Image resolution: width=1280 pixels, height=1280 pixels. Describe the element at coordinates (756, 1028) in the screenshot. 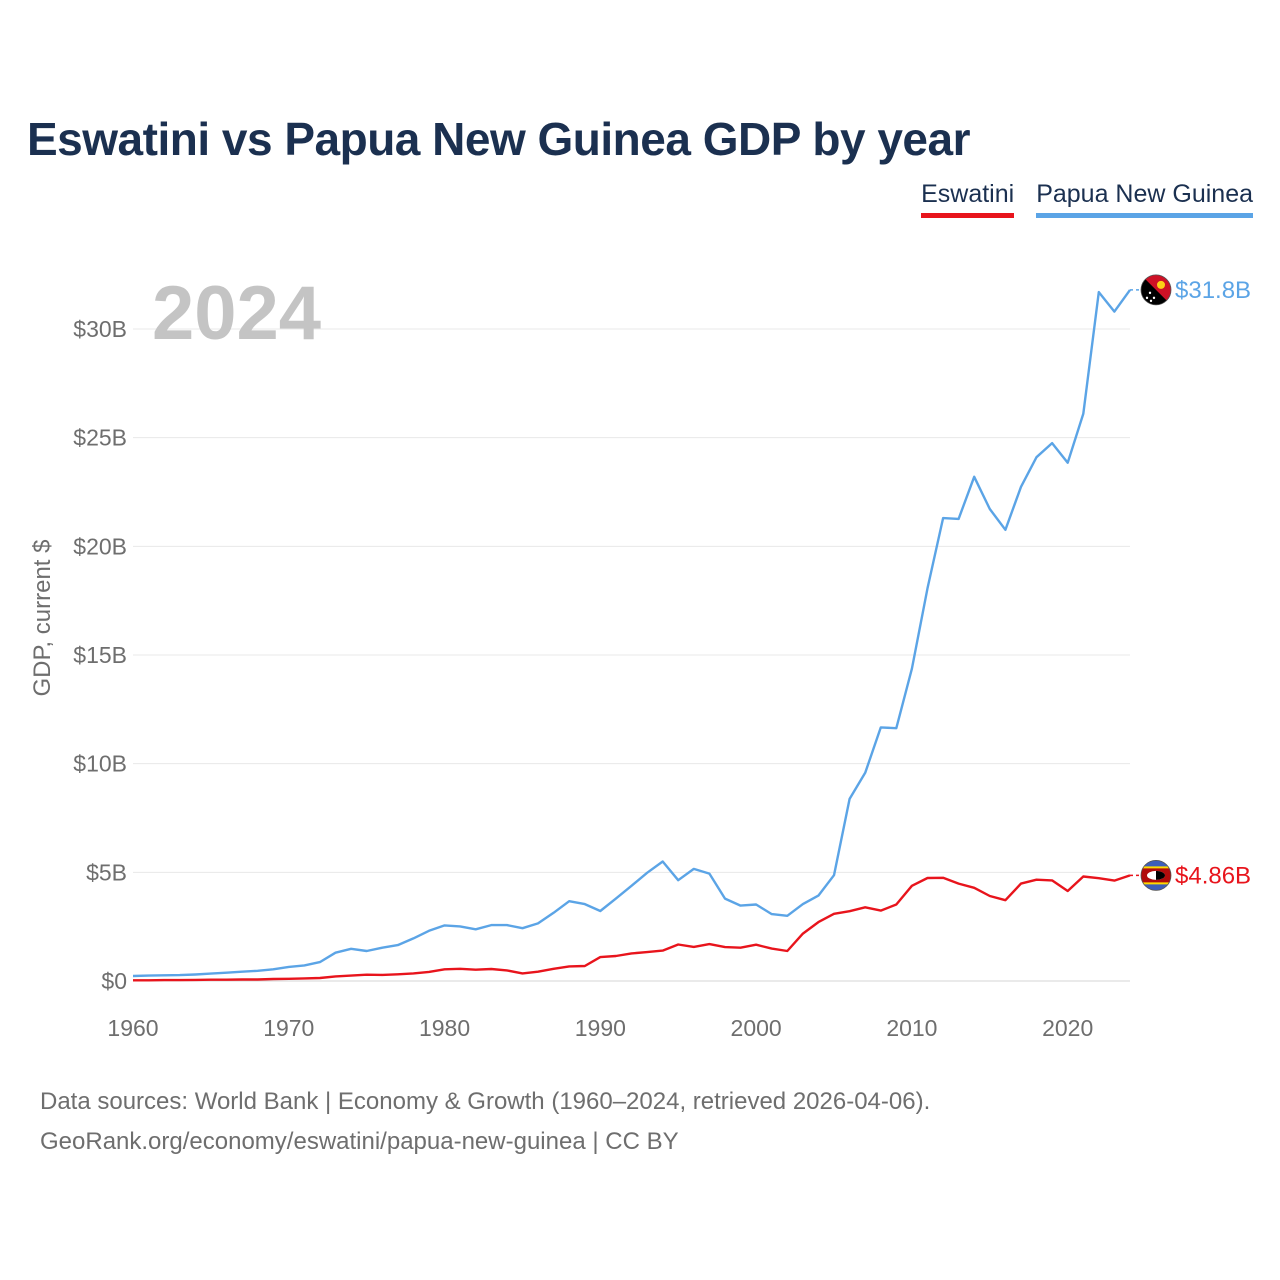

I see `x-tick-label: 2000` at that location.